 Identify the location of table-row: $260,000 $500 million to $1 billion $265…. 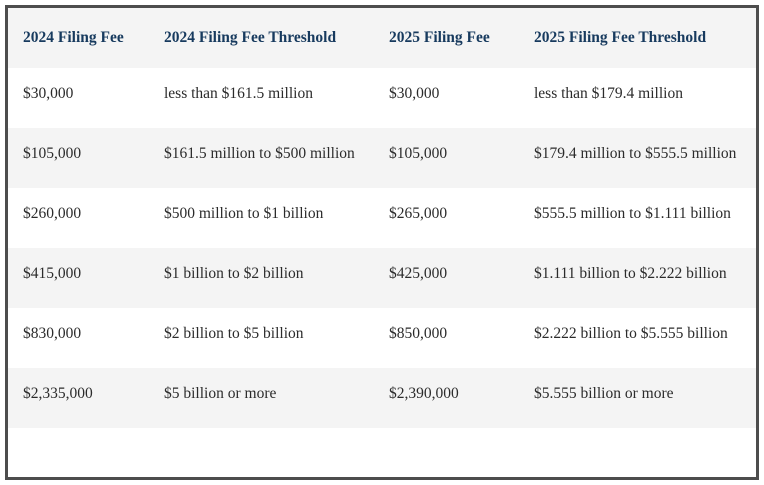
(382, 218).